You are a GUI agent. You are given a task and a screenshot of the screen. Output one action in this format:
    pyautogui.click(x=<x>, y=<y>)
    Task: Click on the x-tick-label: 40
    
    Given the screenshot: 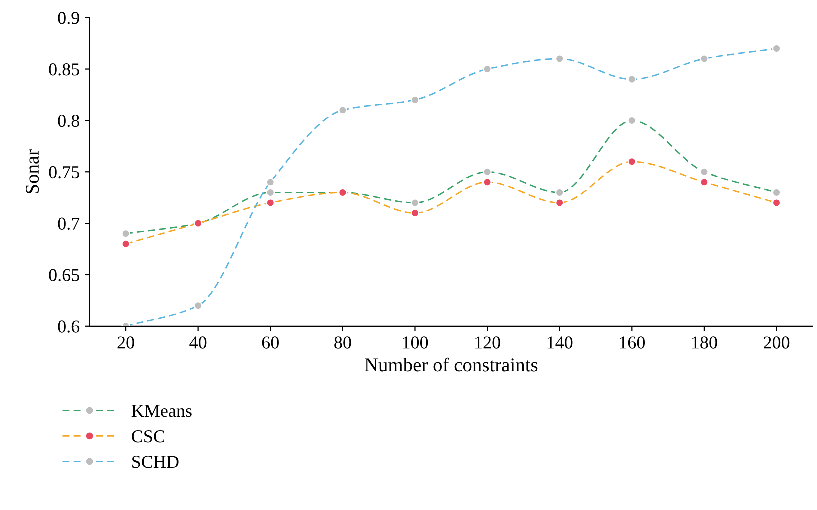 What is the action you would take?
    pyautogui.click(x=198, y=342)
    